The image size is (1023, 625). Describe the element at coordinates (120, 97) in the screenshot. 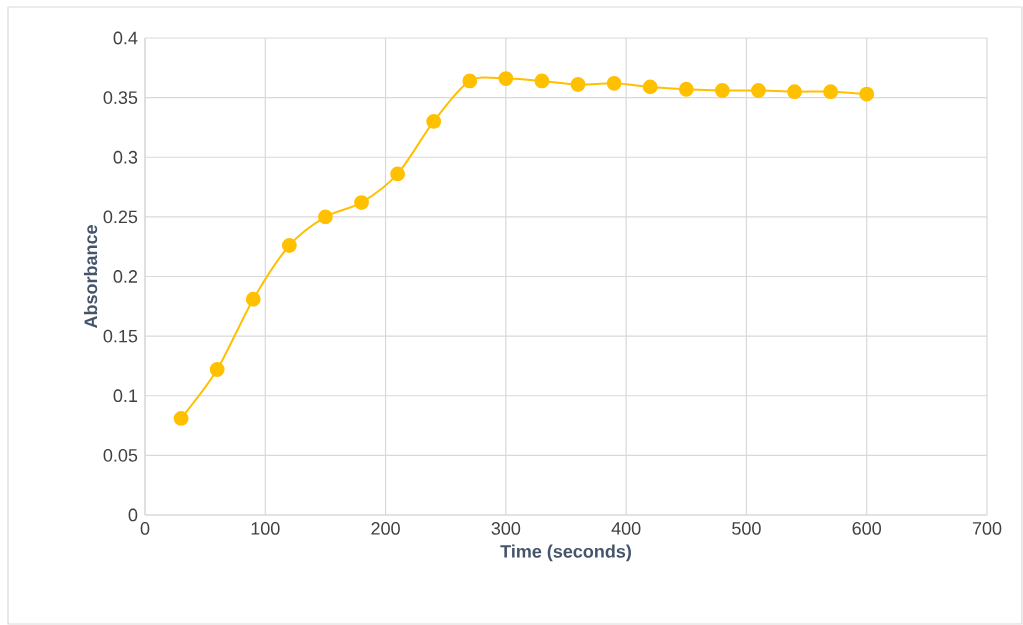

I see `y-tick-label: 0.35` at that location.